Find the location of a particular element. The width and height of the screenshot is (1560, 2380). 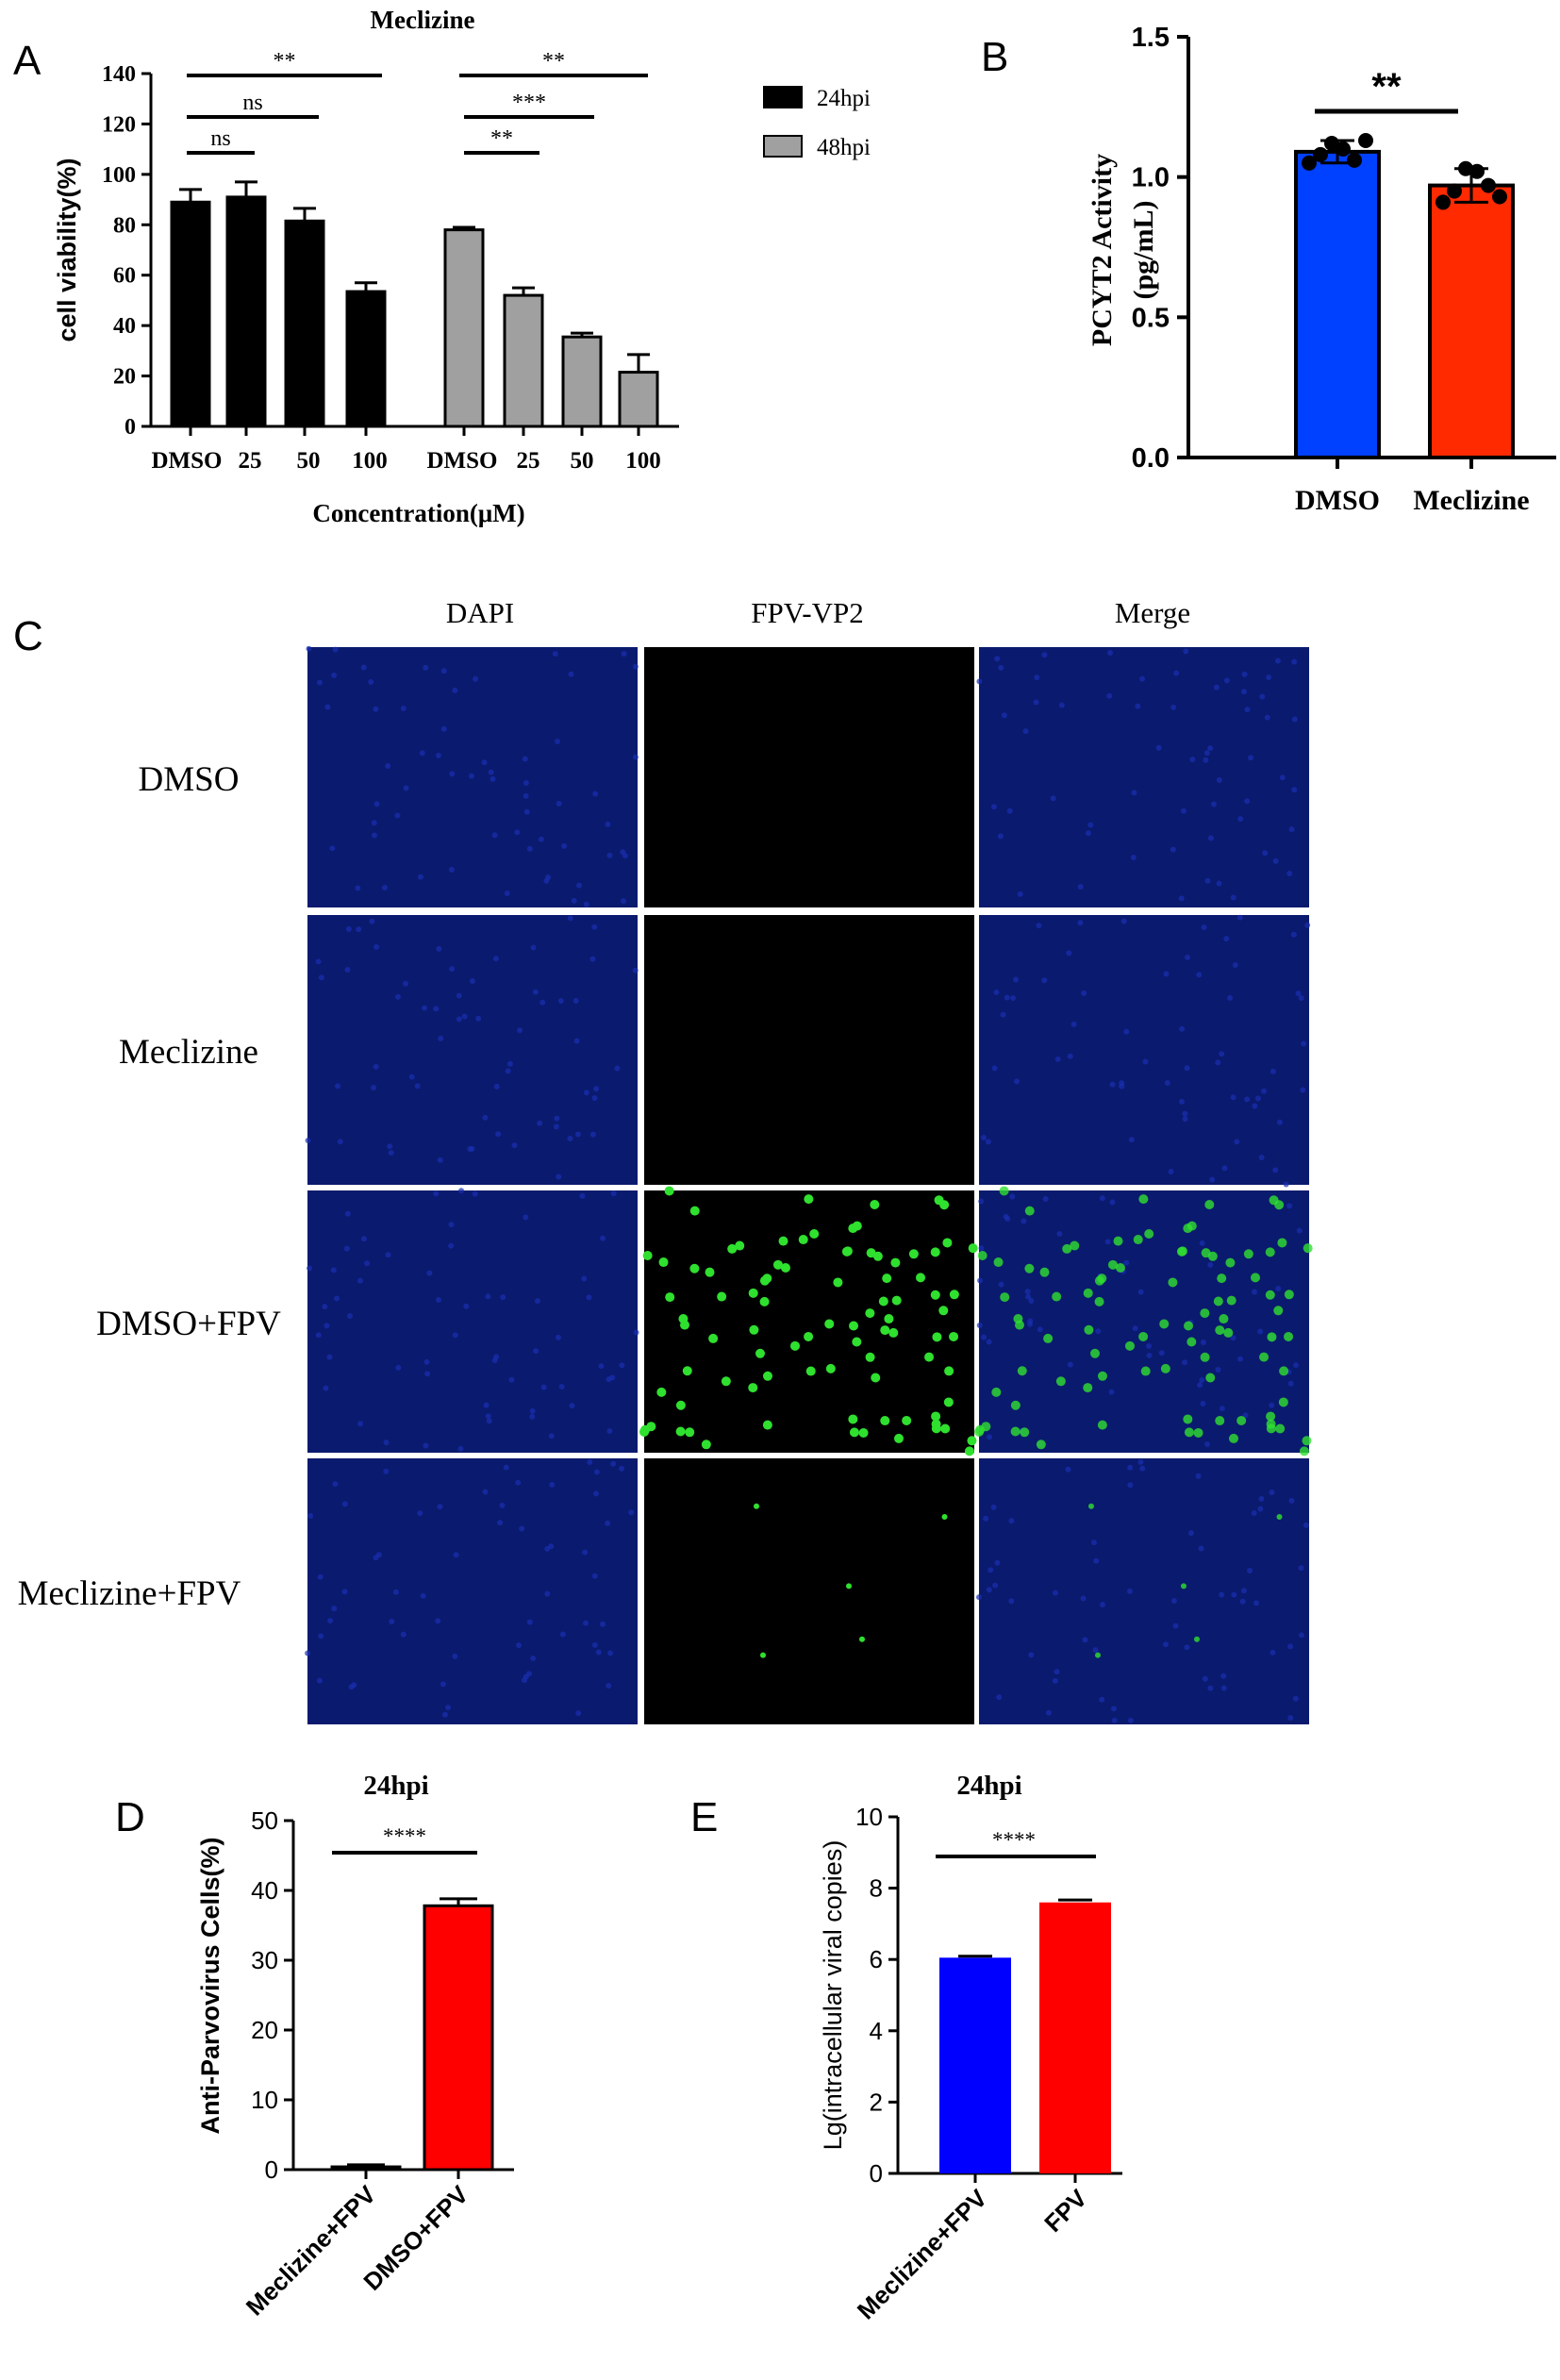

row-label: DMSO+FPV is located at coordinates (188, 1324).